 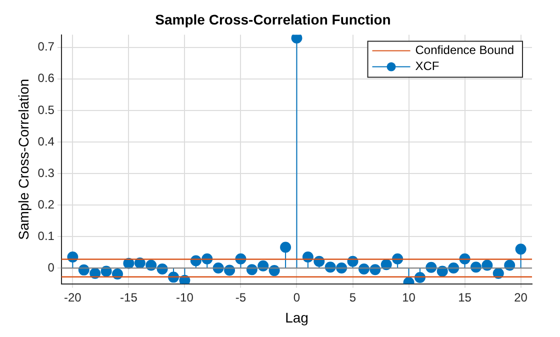 What do you see at coordinates (46, 47) in the screenshot?
I see `y-tick-label: 0.7` at bounding box center [46, 47].